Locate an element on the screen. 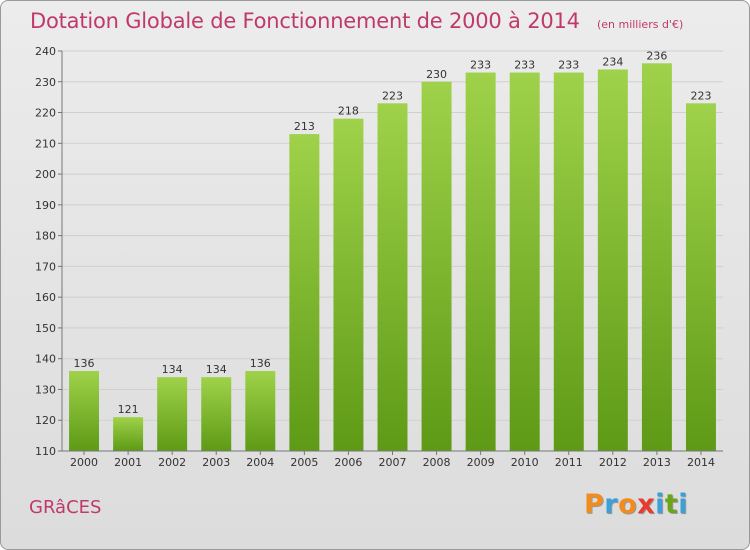 Image resolution: width=750 pixels, height=550 pixels. y-tick-label: 130 is located at coordinates (45, 389).